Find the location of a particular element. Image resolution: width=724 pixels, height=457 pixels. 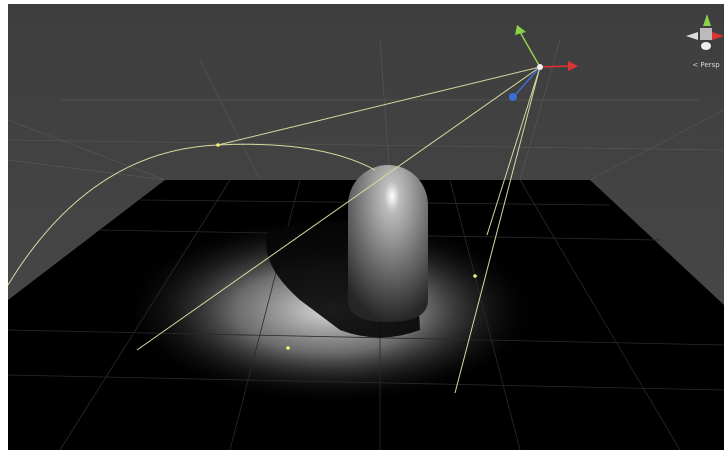

projection-label: < Persp is located at coordinates (706, 65).